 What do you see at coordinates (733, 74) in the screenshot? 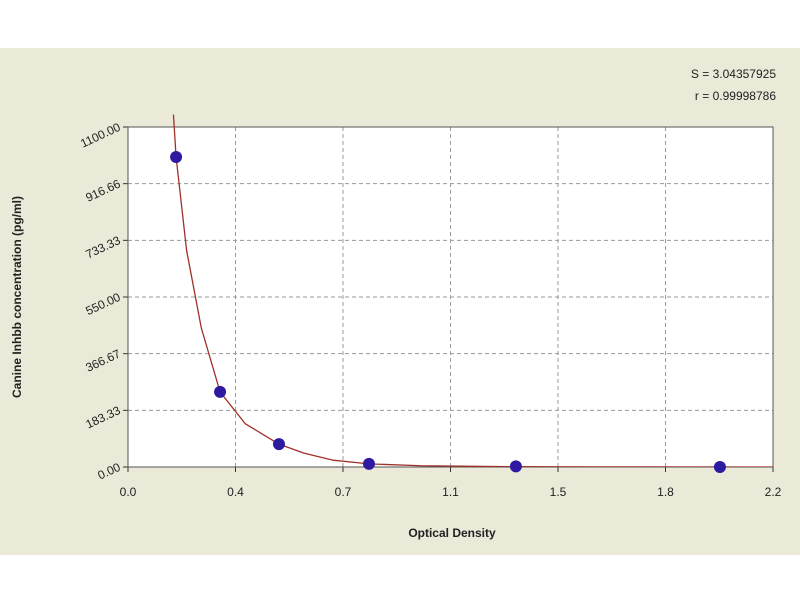
I see `annotation: S = 3.04357925` at bounding box center [733, 74].